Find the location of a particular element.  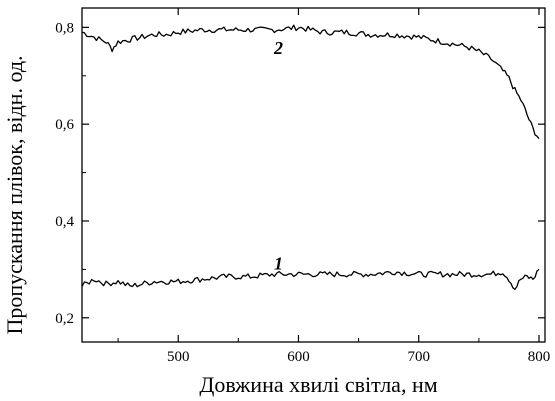

x-tick-label: 700 is located at coordinates (418, 357).